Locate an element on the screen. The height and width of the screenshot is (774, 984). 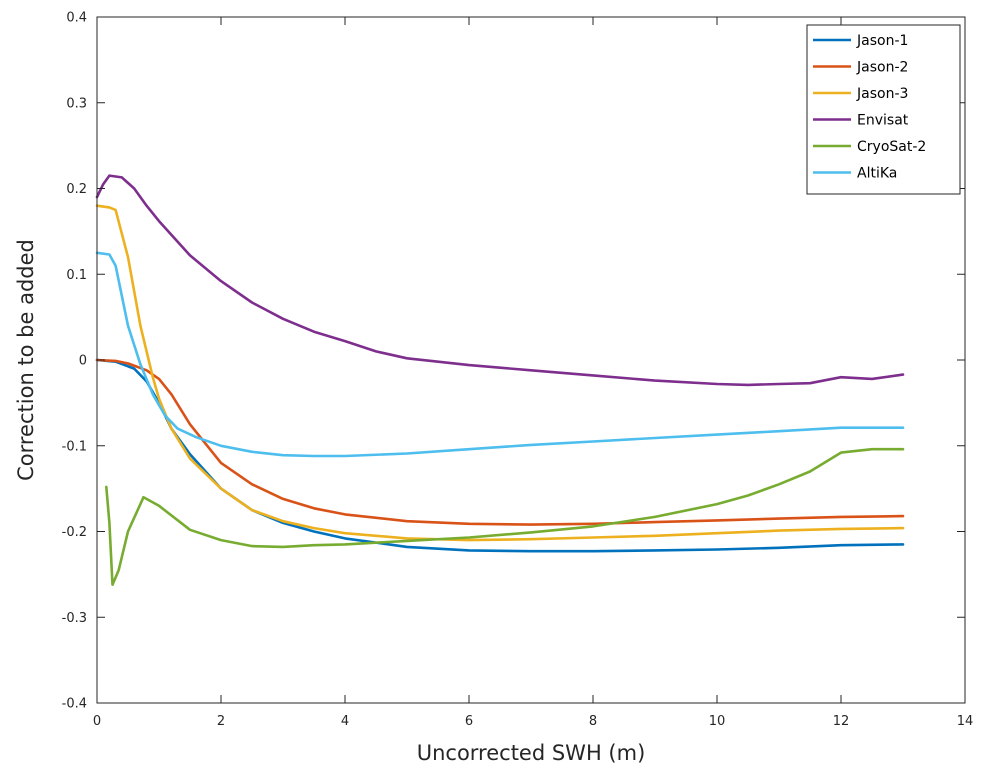
y-tick-label: -0.2 is located at coordinates (74, 532).